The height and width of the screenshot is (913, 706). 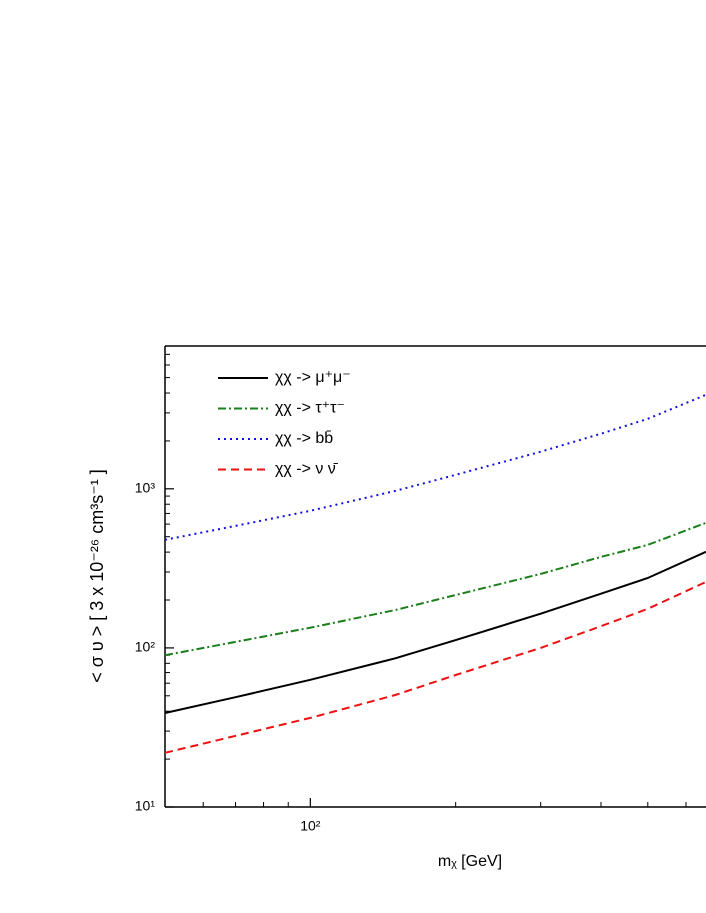 What do you see at coordinates (145, 806) in the screenshot?
I see `y-tick-label: 10¹` at bounding box center [145, 806].